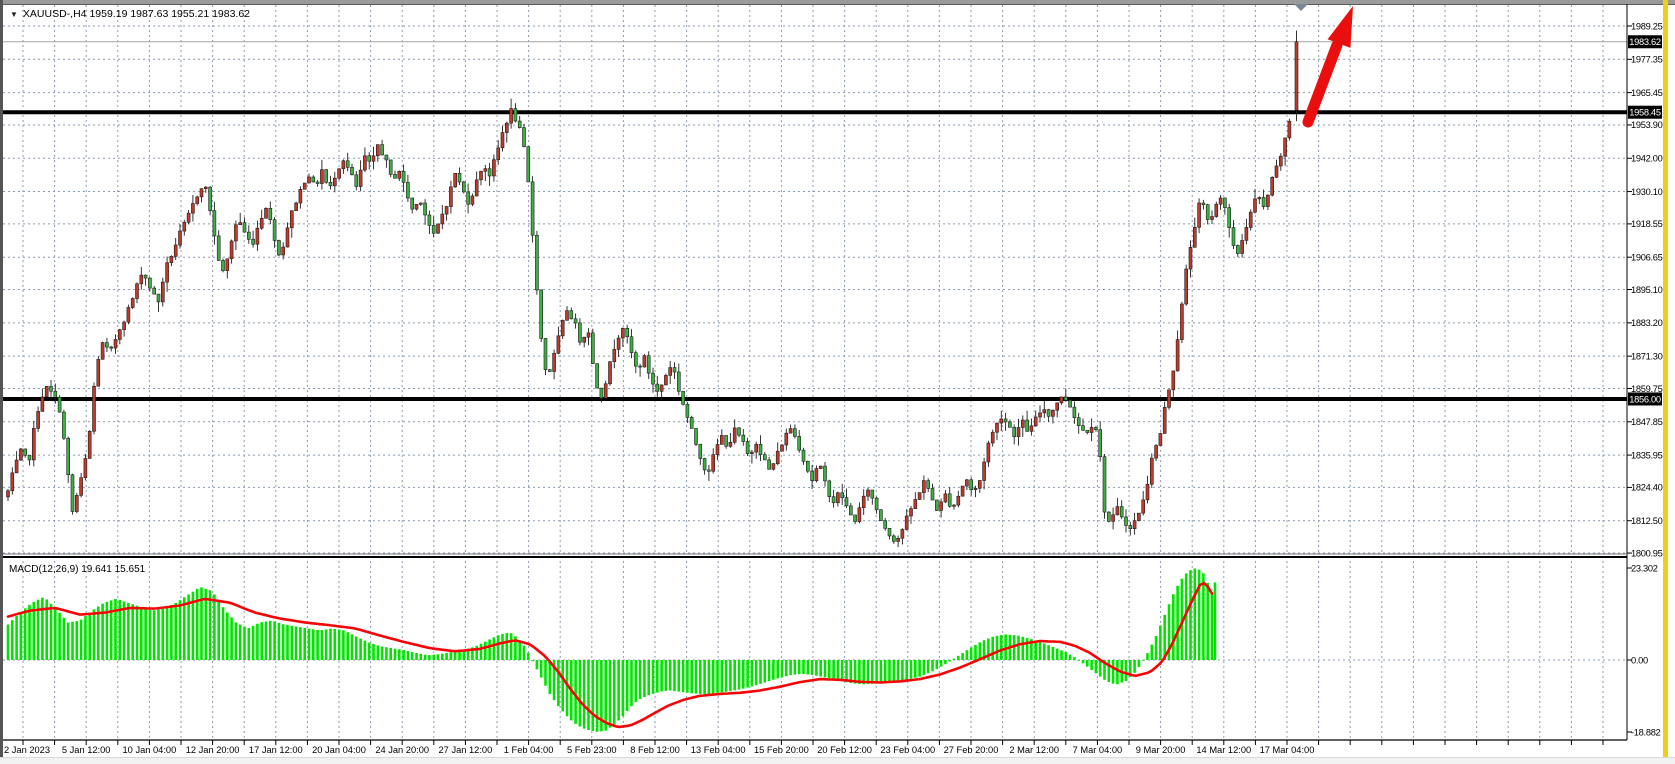 The image size is (1675, 764). What do you see at coordinates (1647, 290) in the screenshot?
I see `svg-text: 1895.10` at bounding box center [1647, 290].